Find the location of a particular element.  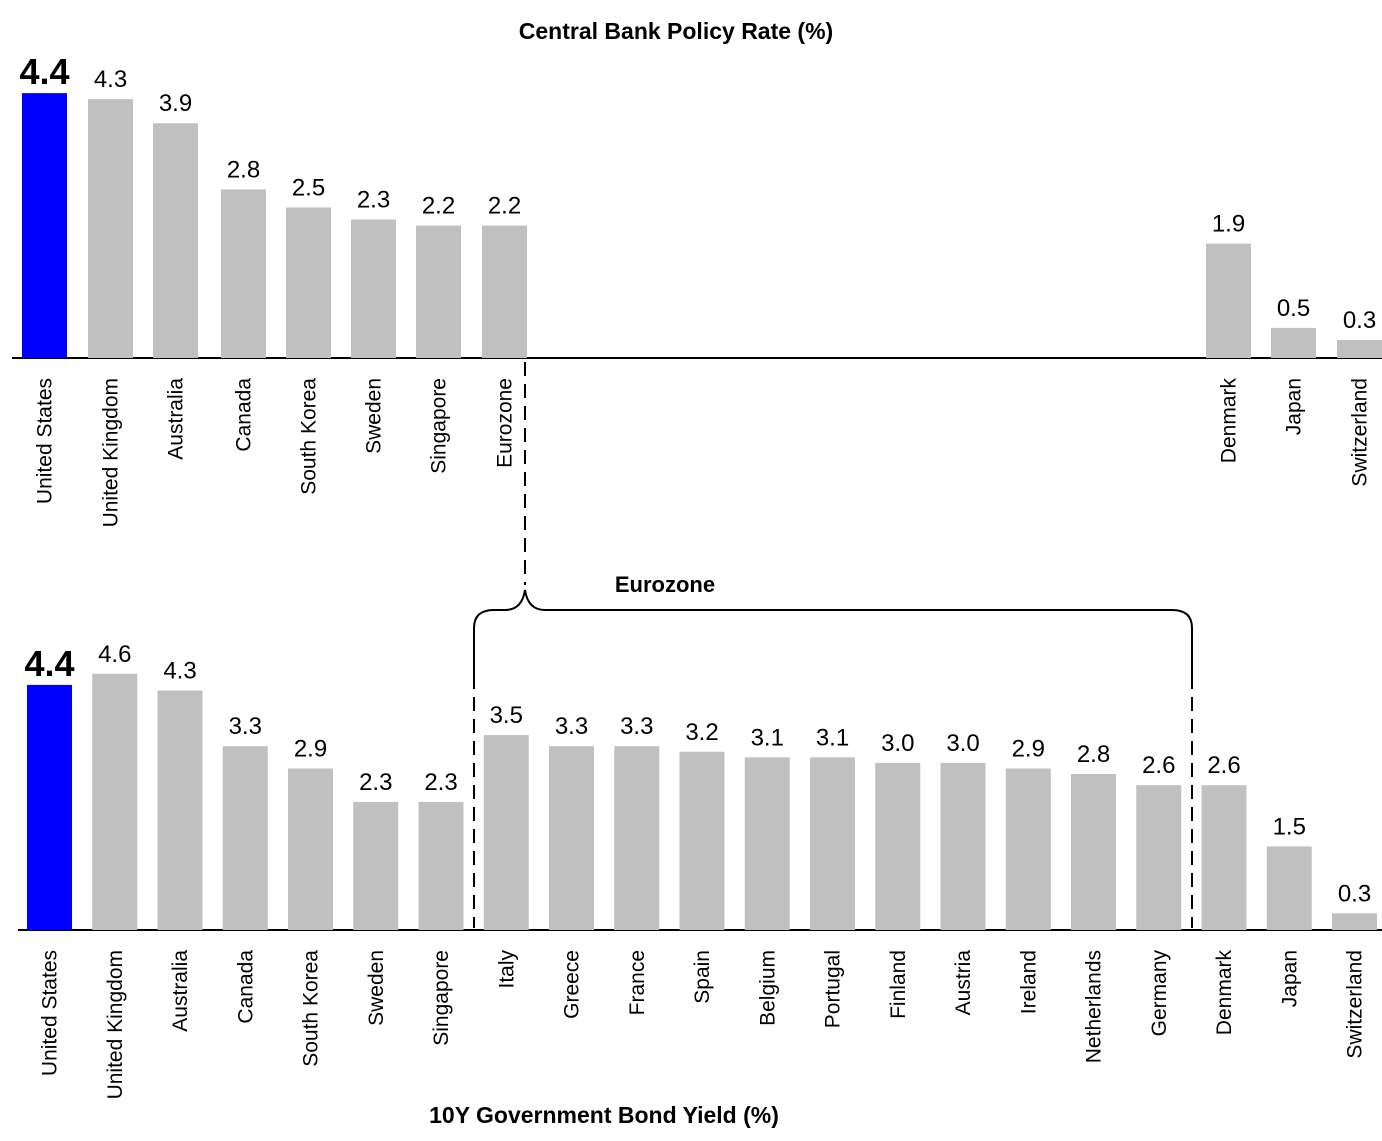

policy-category-label-australia: Australia is located at coordinates (176, 419).